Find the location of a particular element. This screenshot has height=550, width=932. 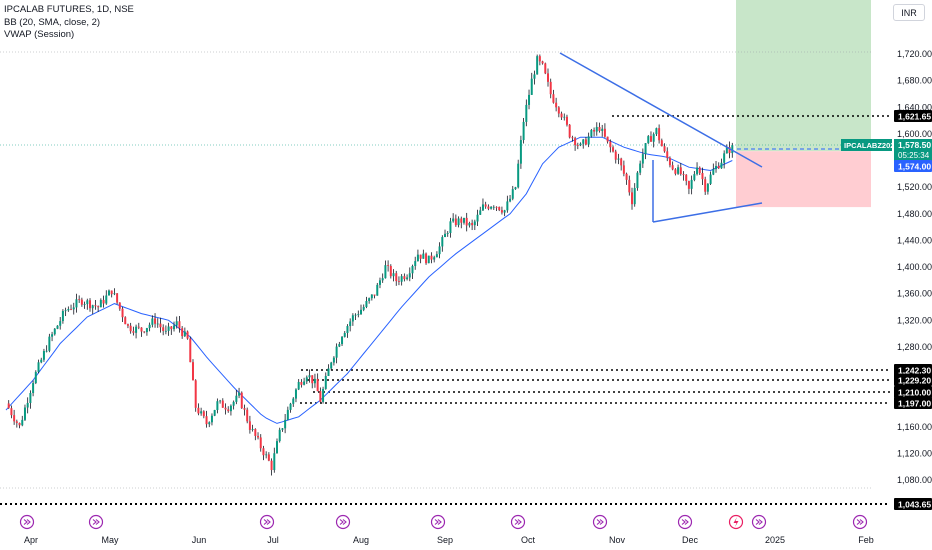

entry-tag: 1,574.00 is located at coordinates (913, 166).